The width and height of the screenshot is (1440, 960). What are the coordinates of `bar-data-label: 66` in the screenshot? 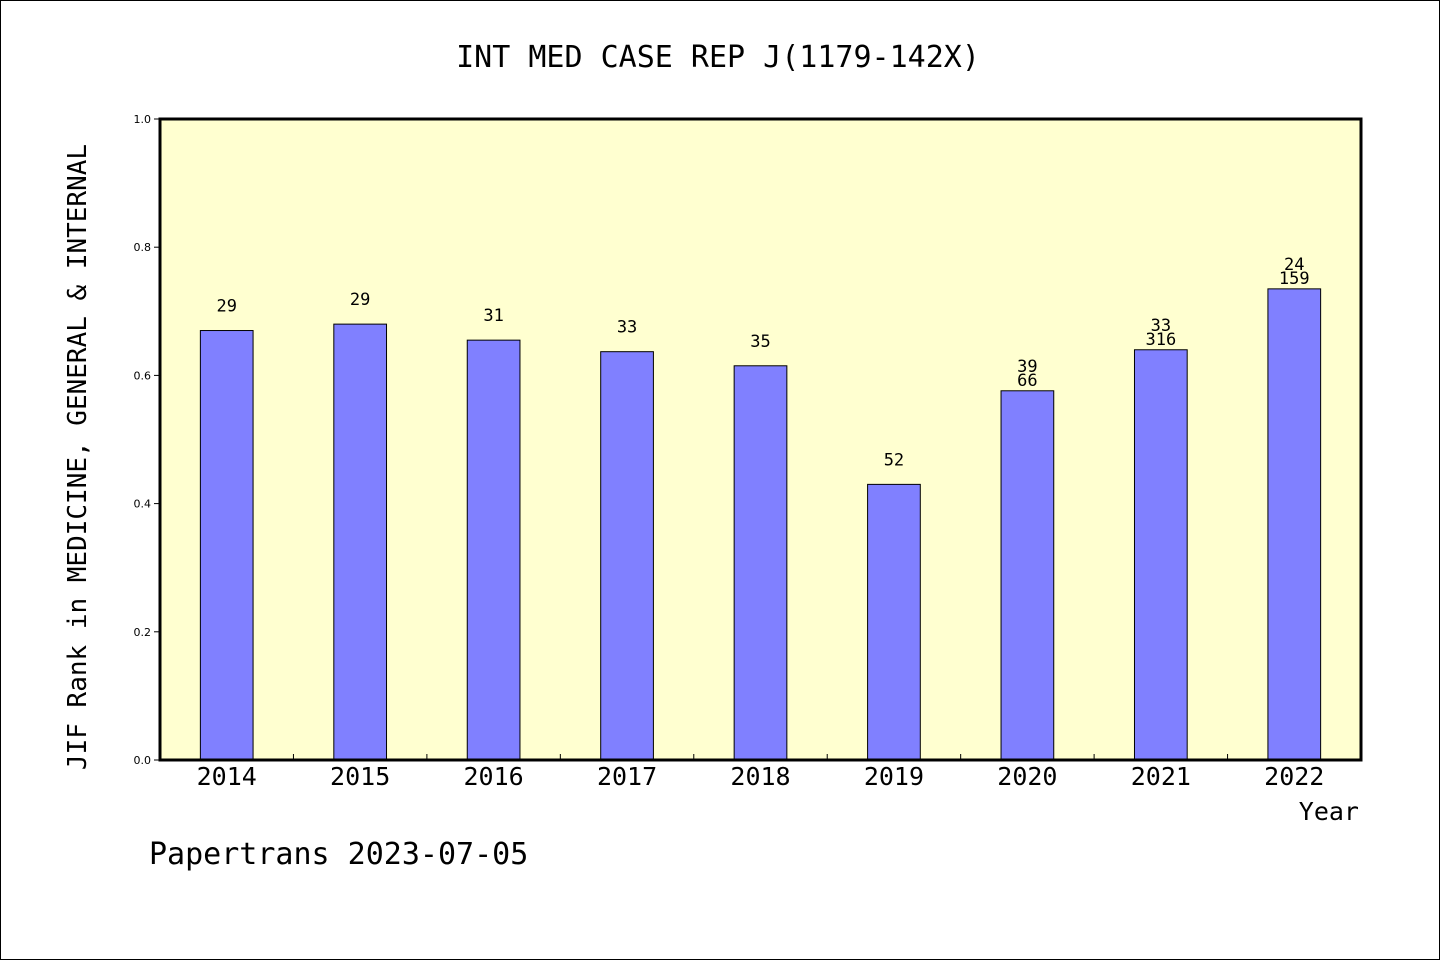 It's located at (1027, 381).